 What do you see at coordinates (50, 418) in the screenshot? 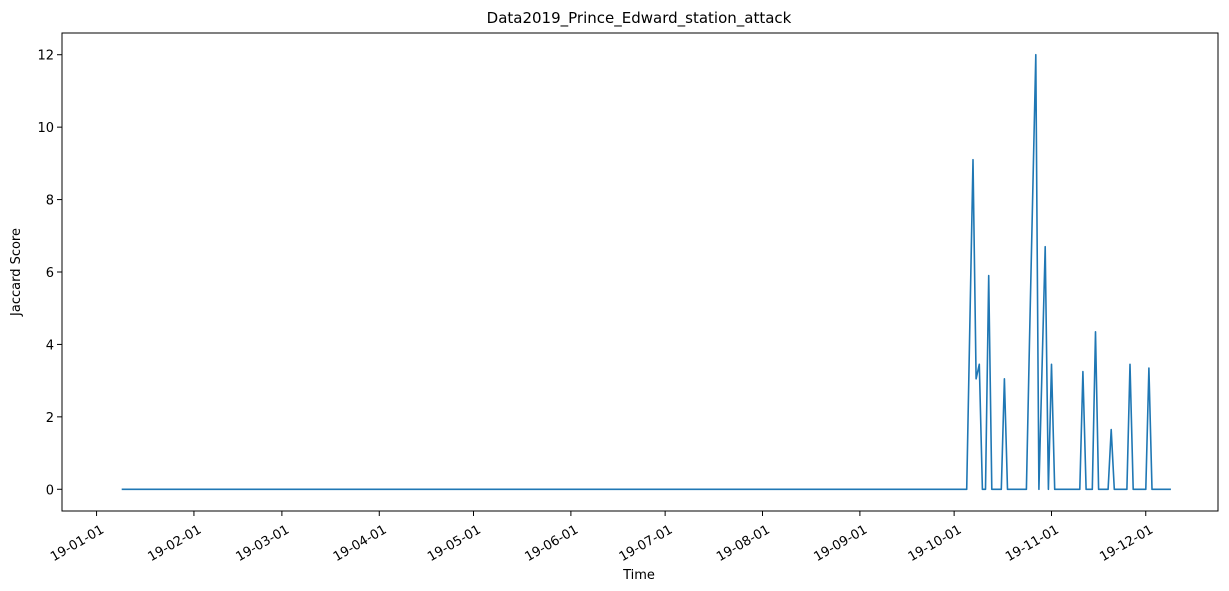
I see `y-tick-label: 2` at bounding box center [50, 418].